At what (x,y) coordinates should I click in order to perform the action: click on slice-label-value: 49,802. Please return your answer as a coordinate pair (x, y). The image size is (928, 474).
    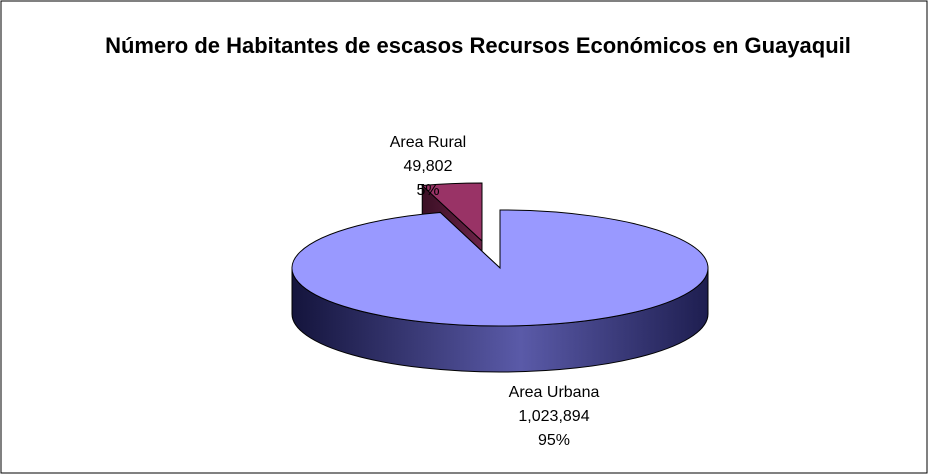
    Looking at the image, I should click on (428, 166).